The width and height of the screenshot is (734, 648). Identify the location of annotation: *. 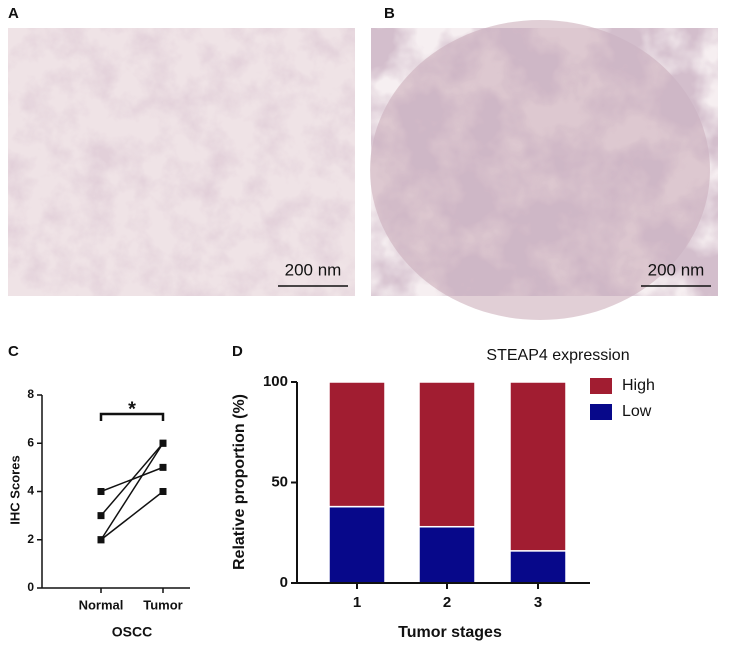
(132, 409).